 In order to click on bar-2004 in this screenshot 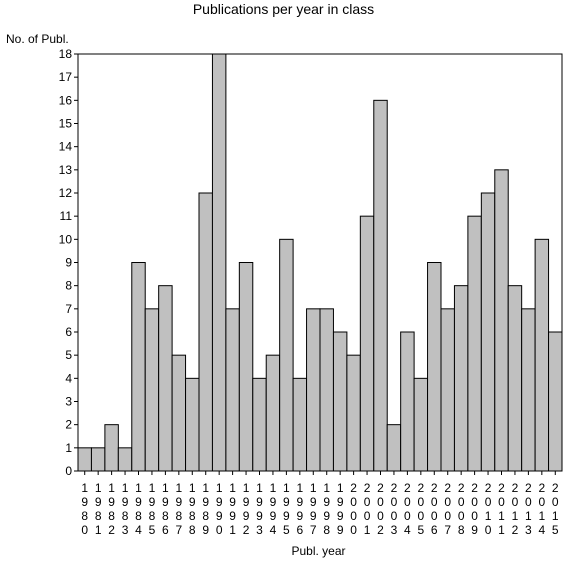, I will do `click(407, 401)`.